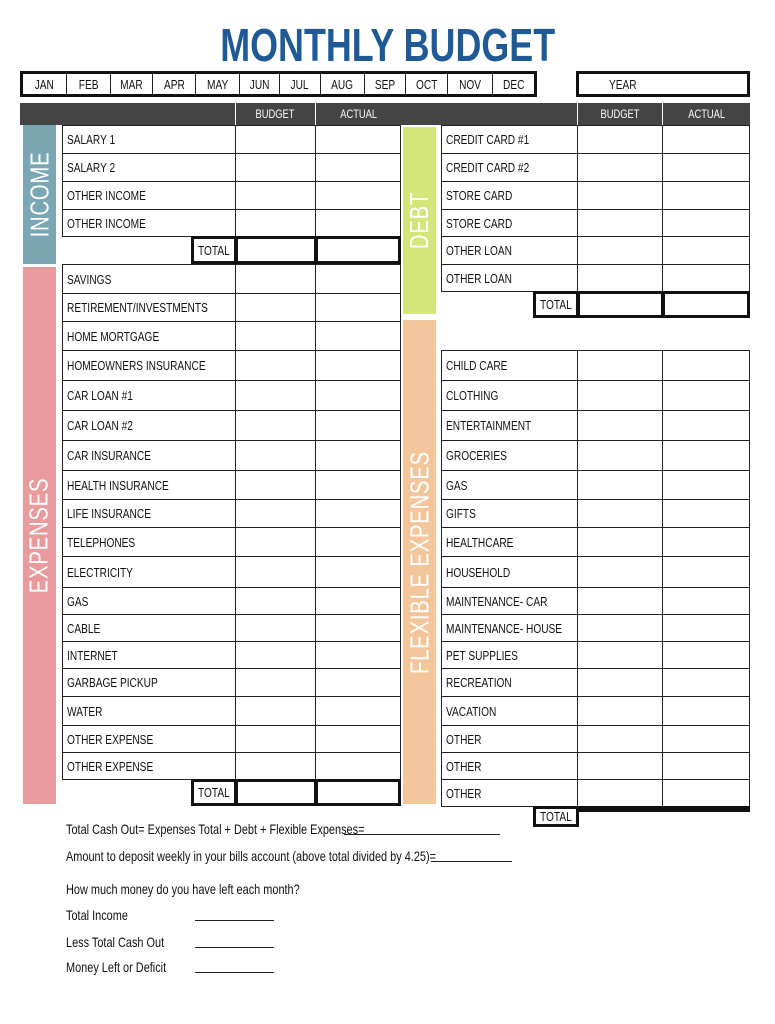 The height and width of the screenshot is (1024, 775). I want to click on month-dec: DEC, so click(513, 84).